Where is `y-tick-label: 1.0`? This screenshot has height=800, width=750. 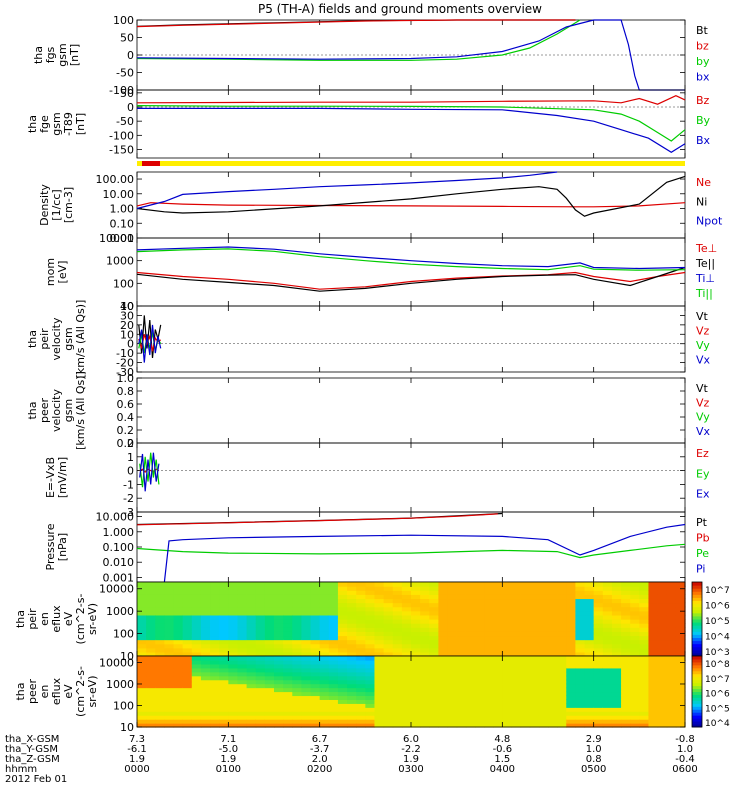 y-tick-label: 1.0 is located at coordinates (126, 378).